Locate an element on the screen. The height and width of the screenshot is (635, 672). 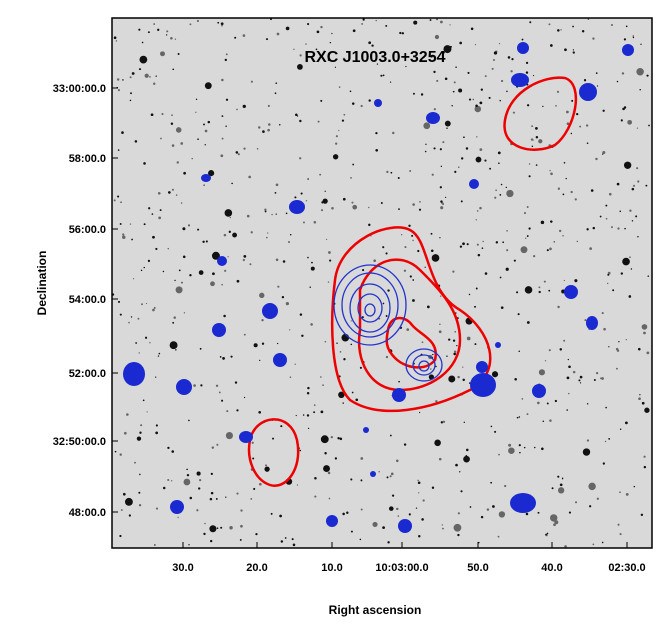
x-tick-label: 30.0 is located at coordinates (182, 568).